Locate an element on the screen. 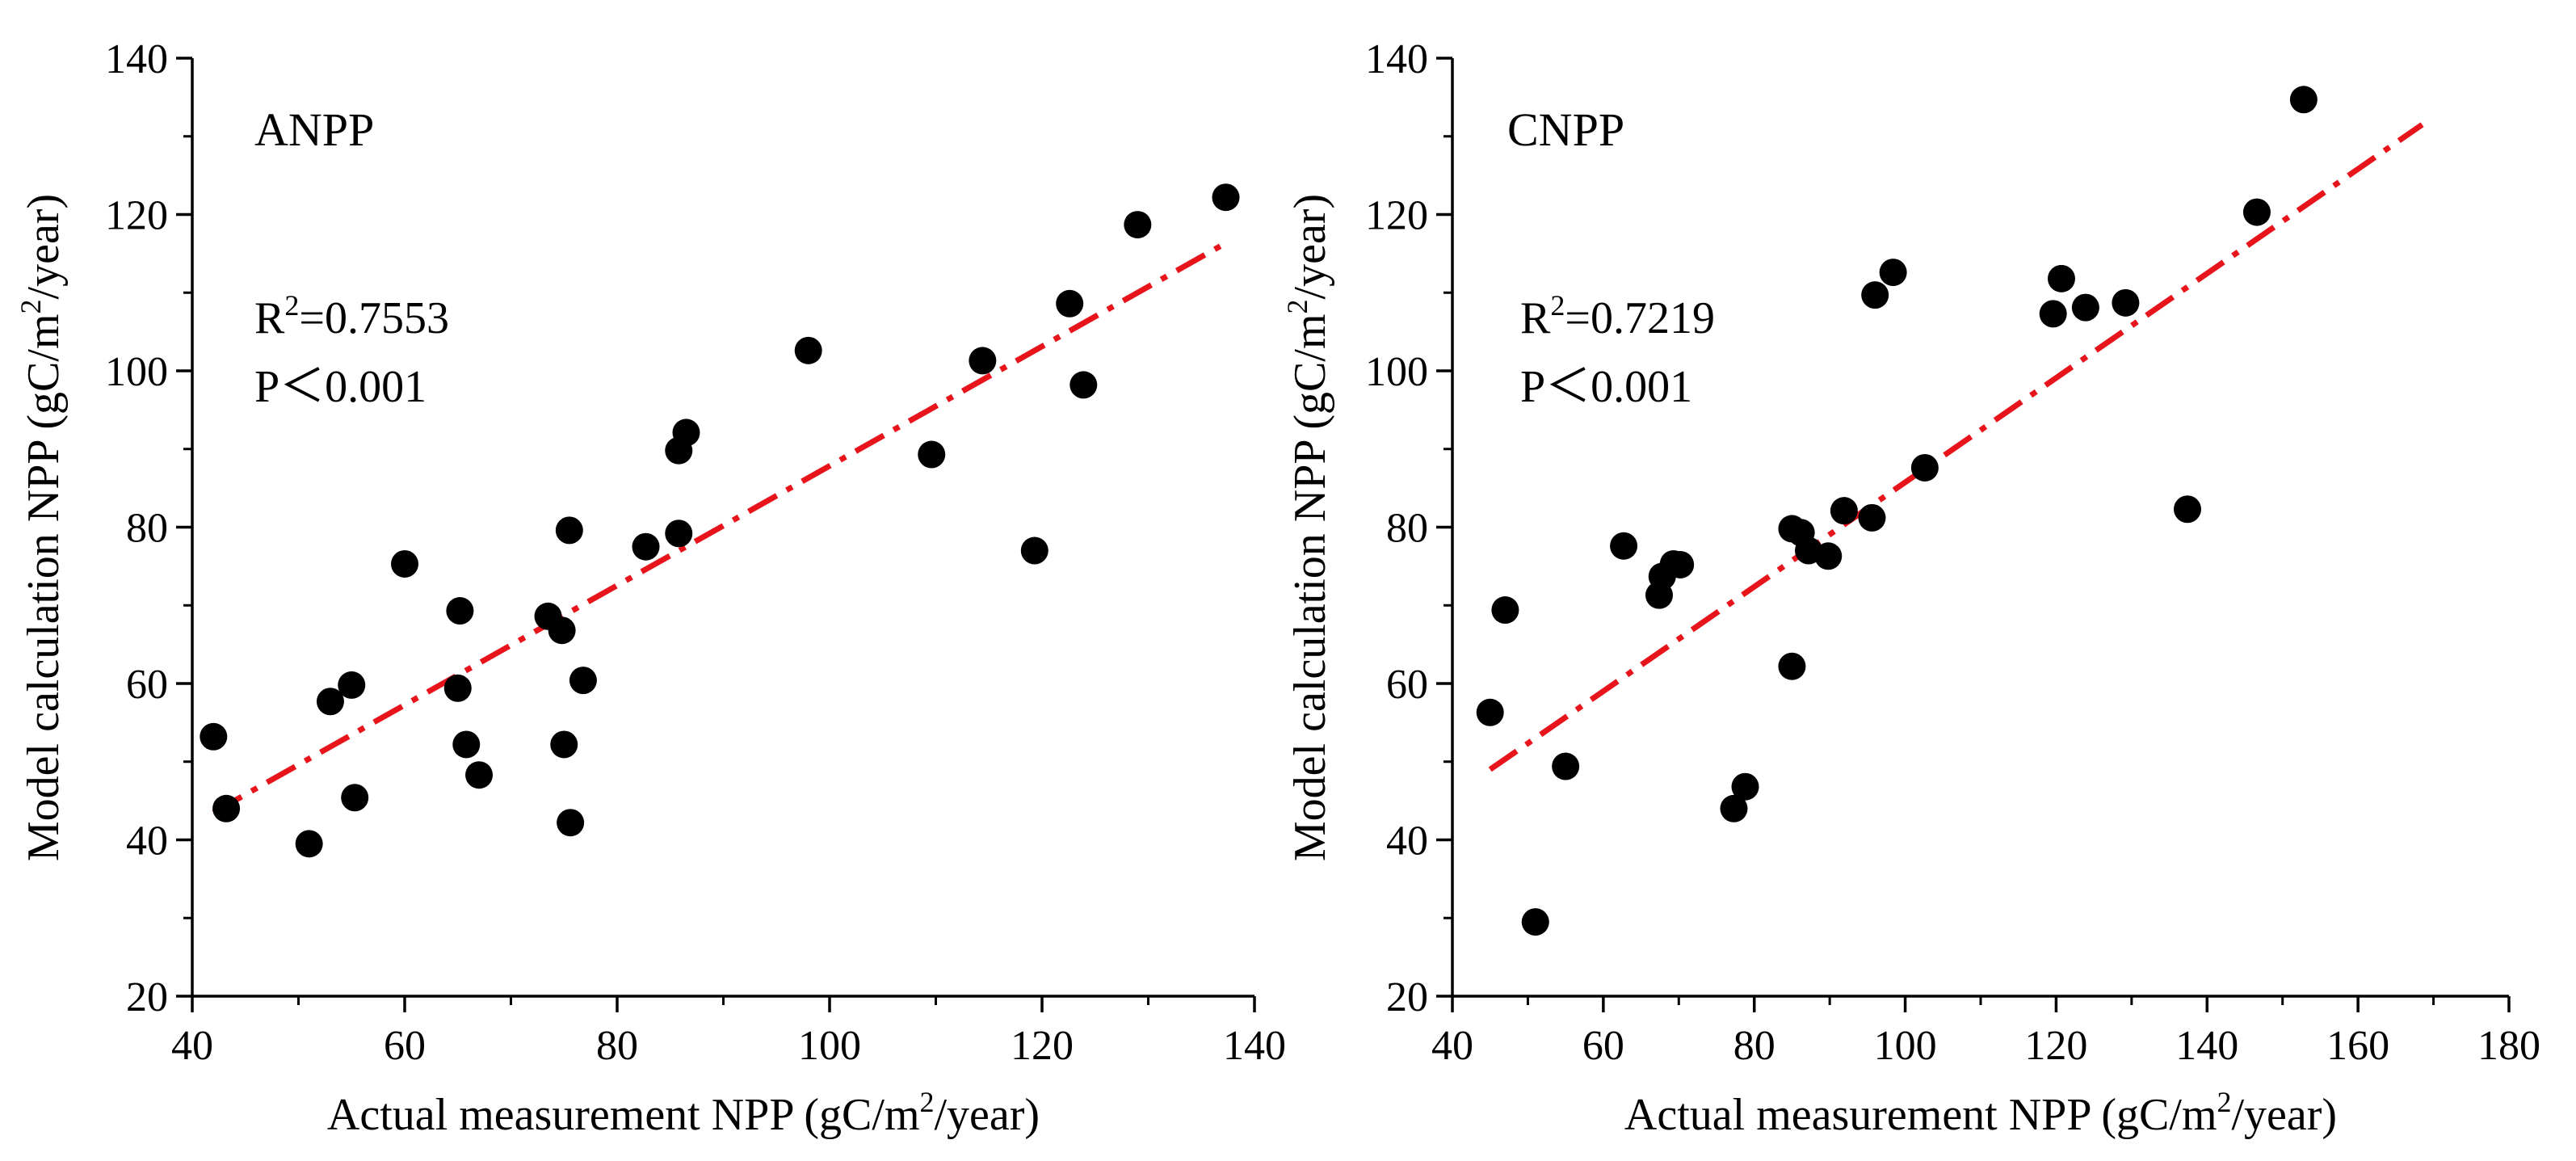 The width and height of the screenshot is (2576, 1161). panel-title: ANPP is located at coordinates (314, 129).